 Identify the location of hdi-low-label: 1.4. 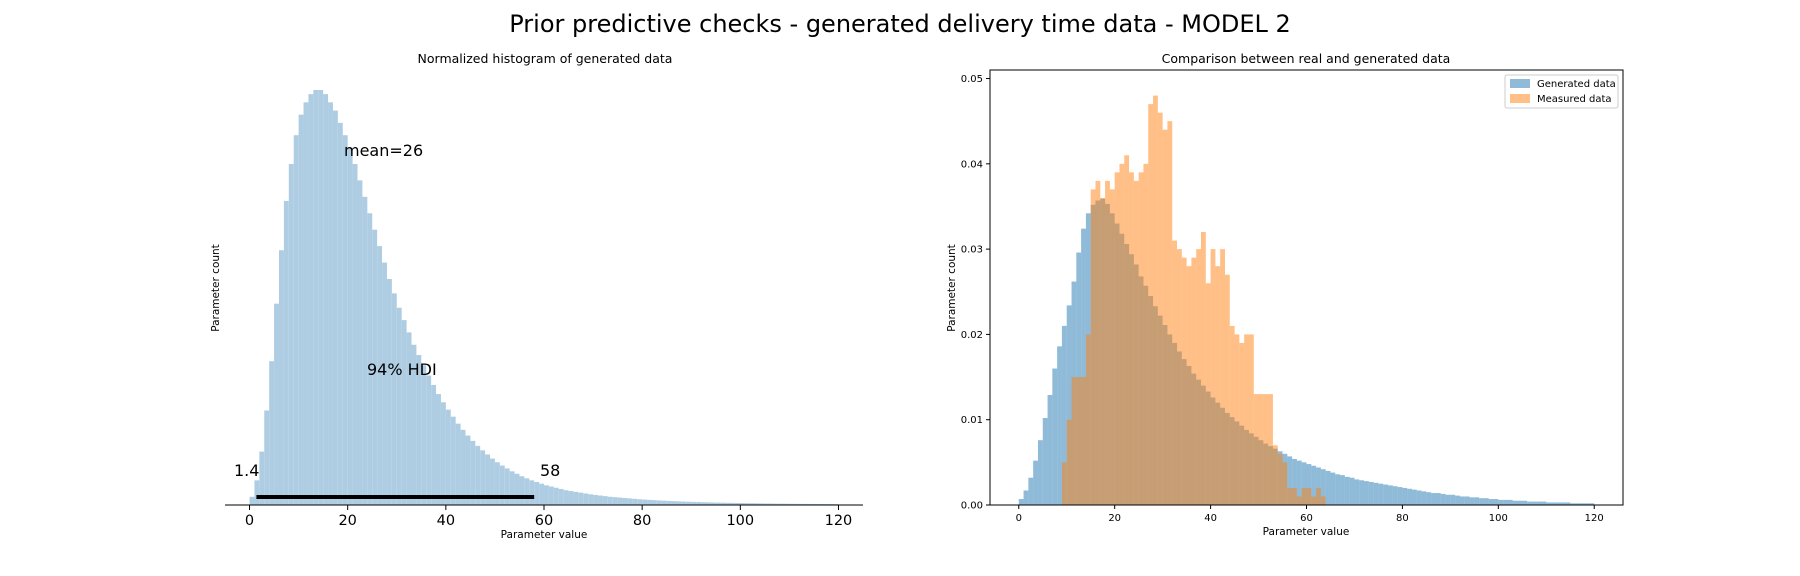
(246, 470).